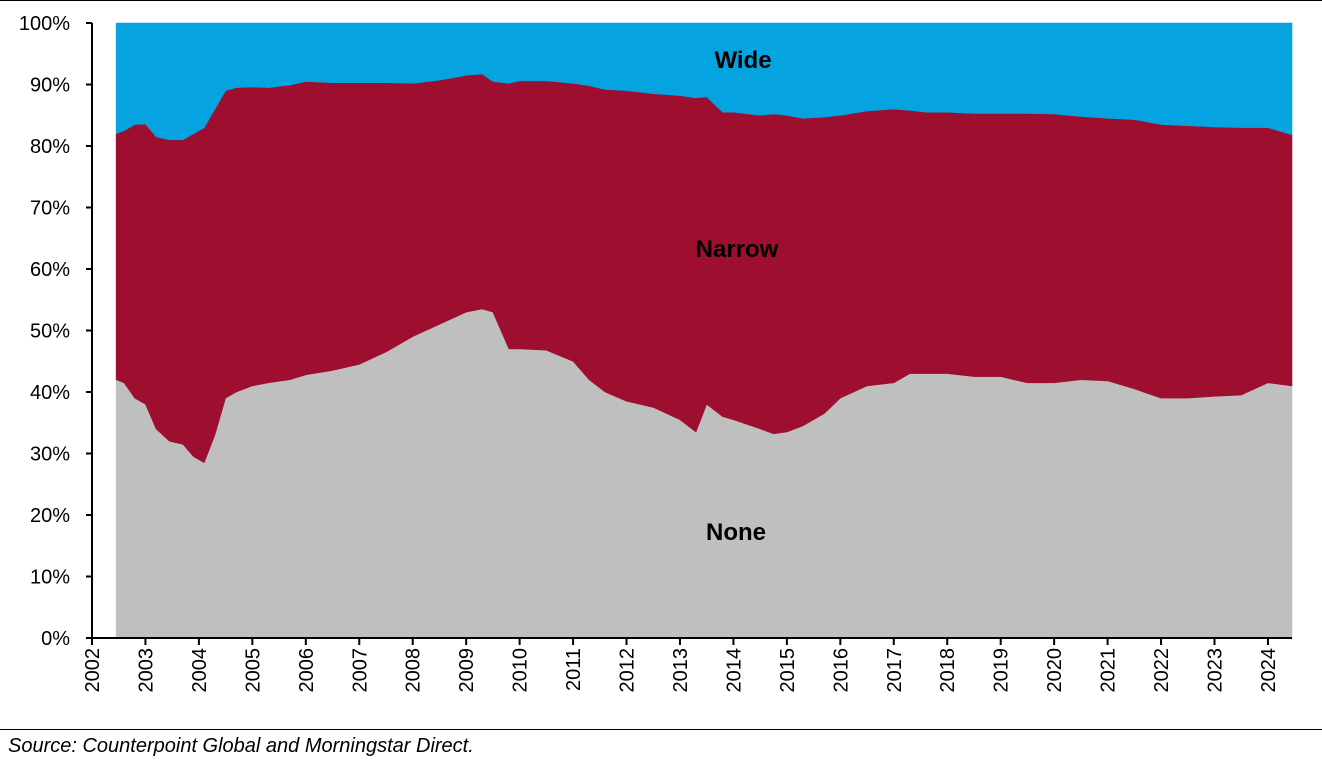  Describe the element at coordinates (1002, 670) in the screenshot. I see `x-tick-label: 2019` at that location.